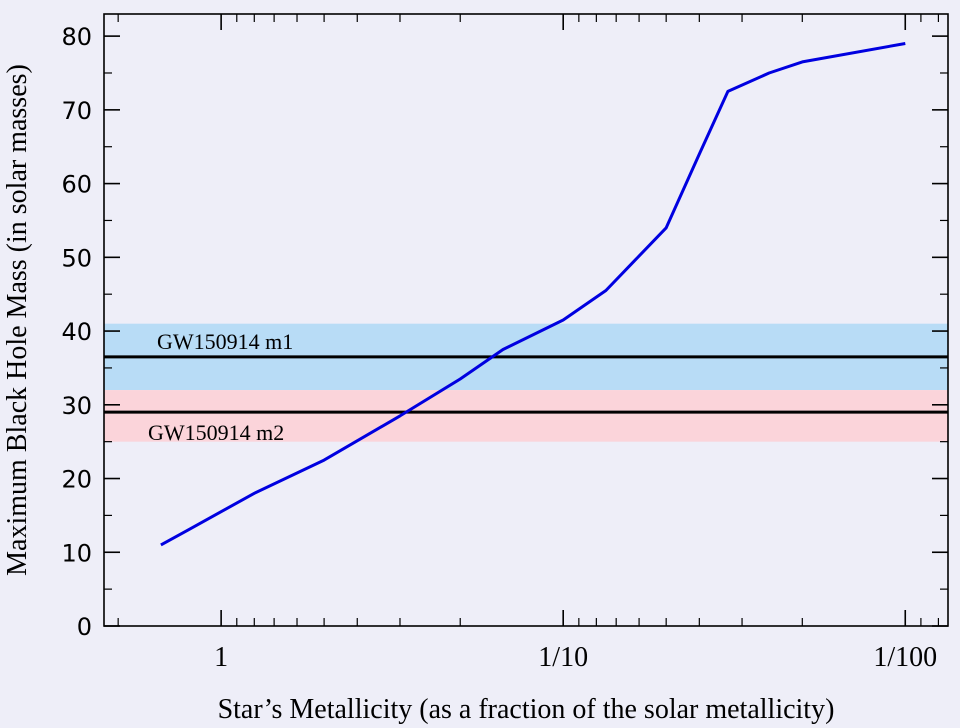  Describe the element at coordinates (84, 627) in the screenshot. I see `y-tick-label: 0` at that location.